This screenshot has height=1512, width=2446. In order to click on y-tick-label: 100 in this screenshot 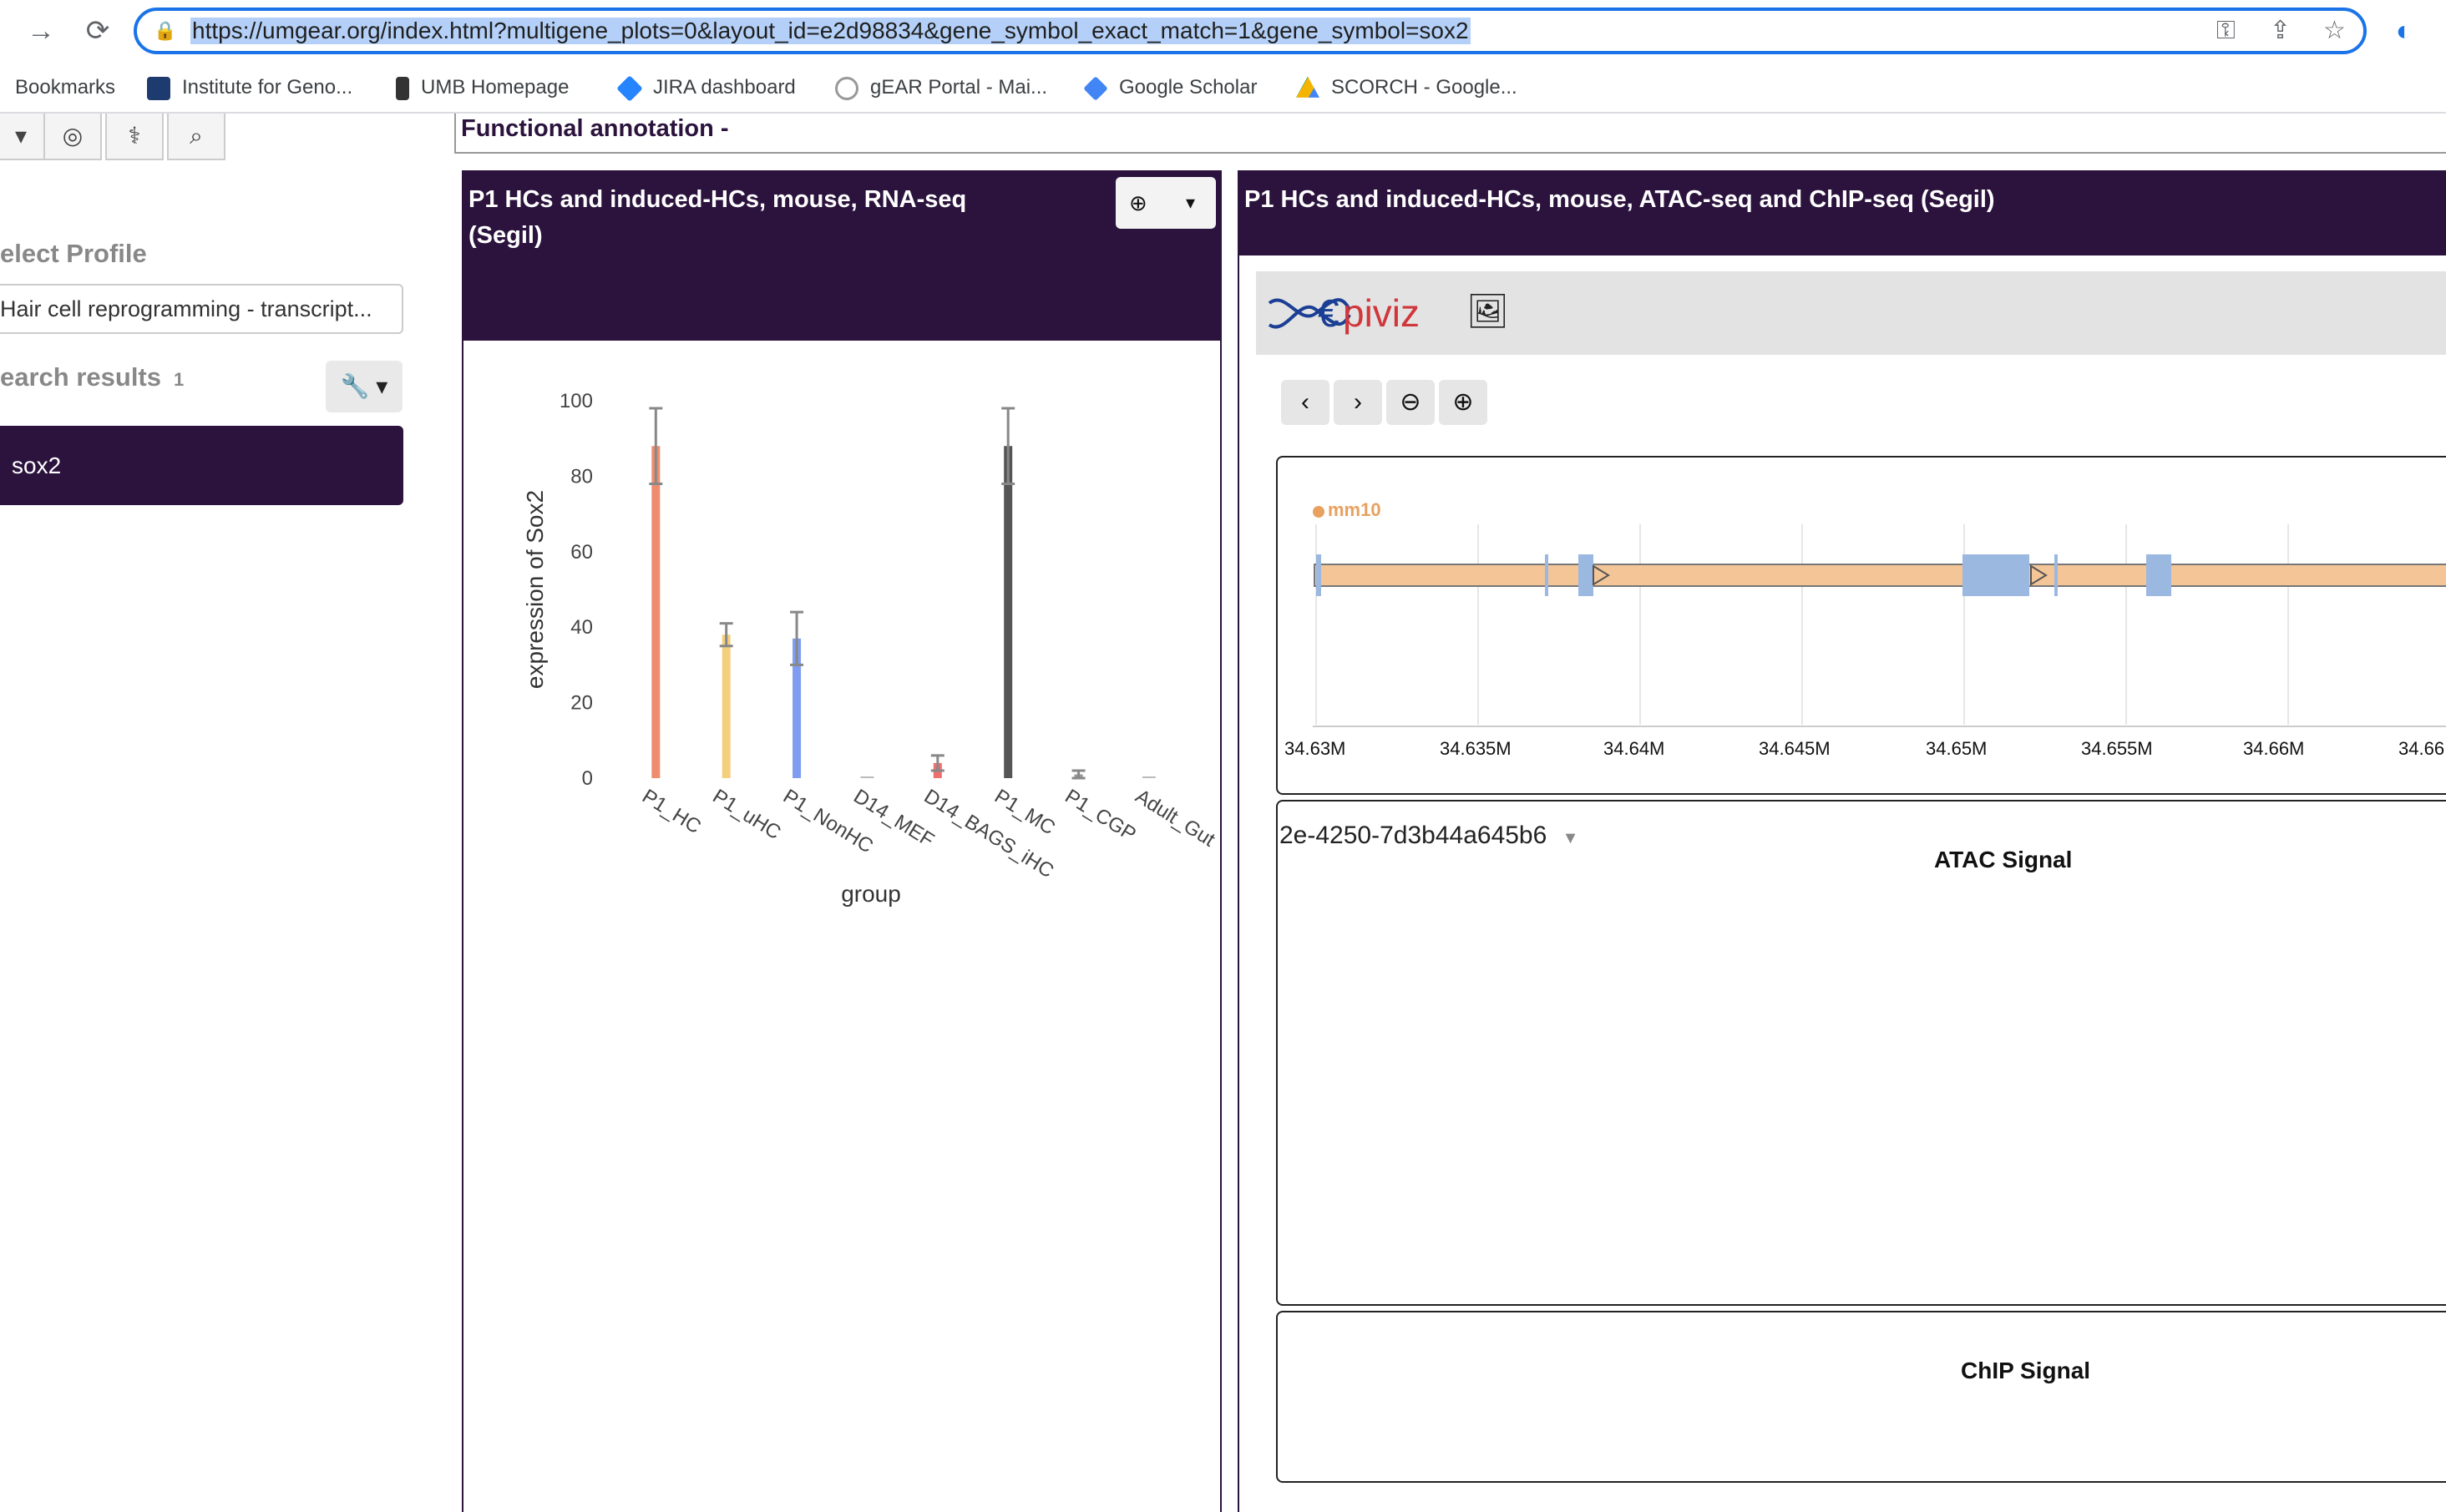, I will do `click(576, 401)`.